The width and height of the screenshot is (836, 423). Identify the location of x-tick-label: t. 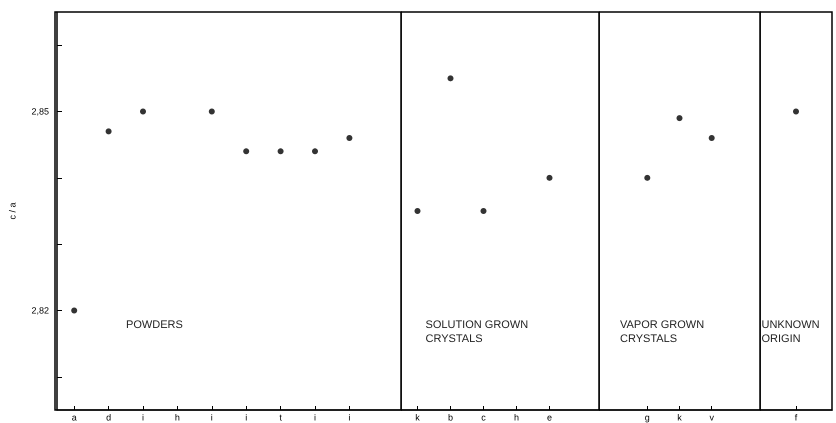
(280, 417).